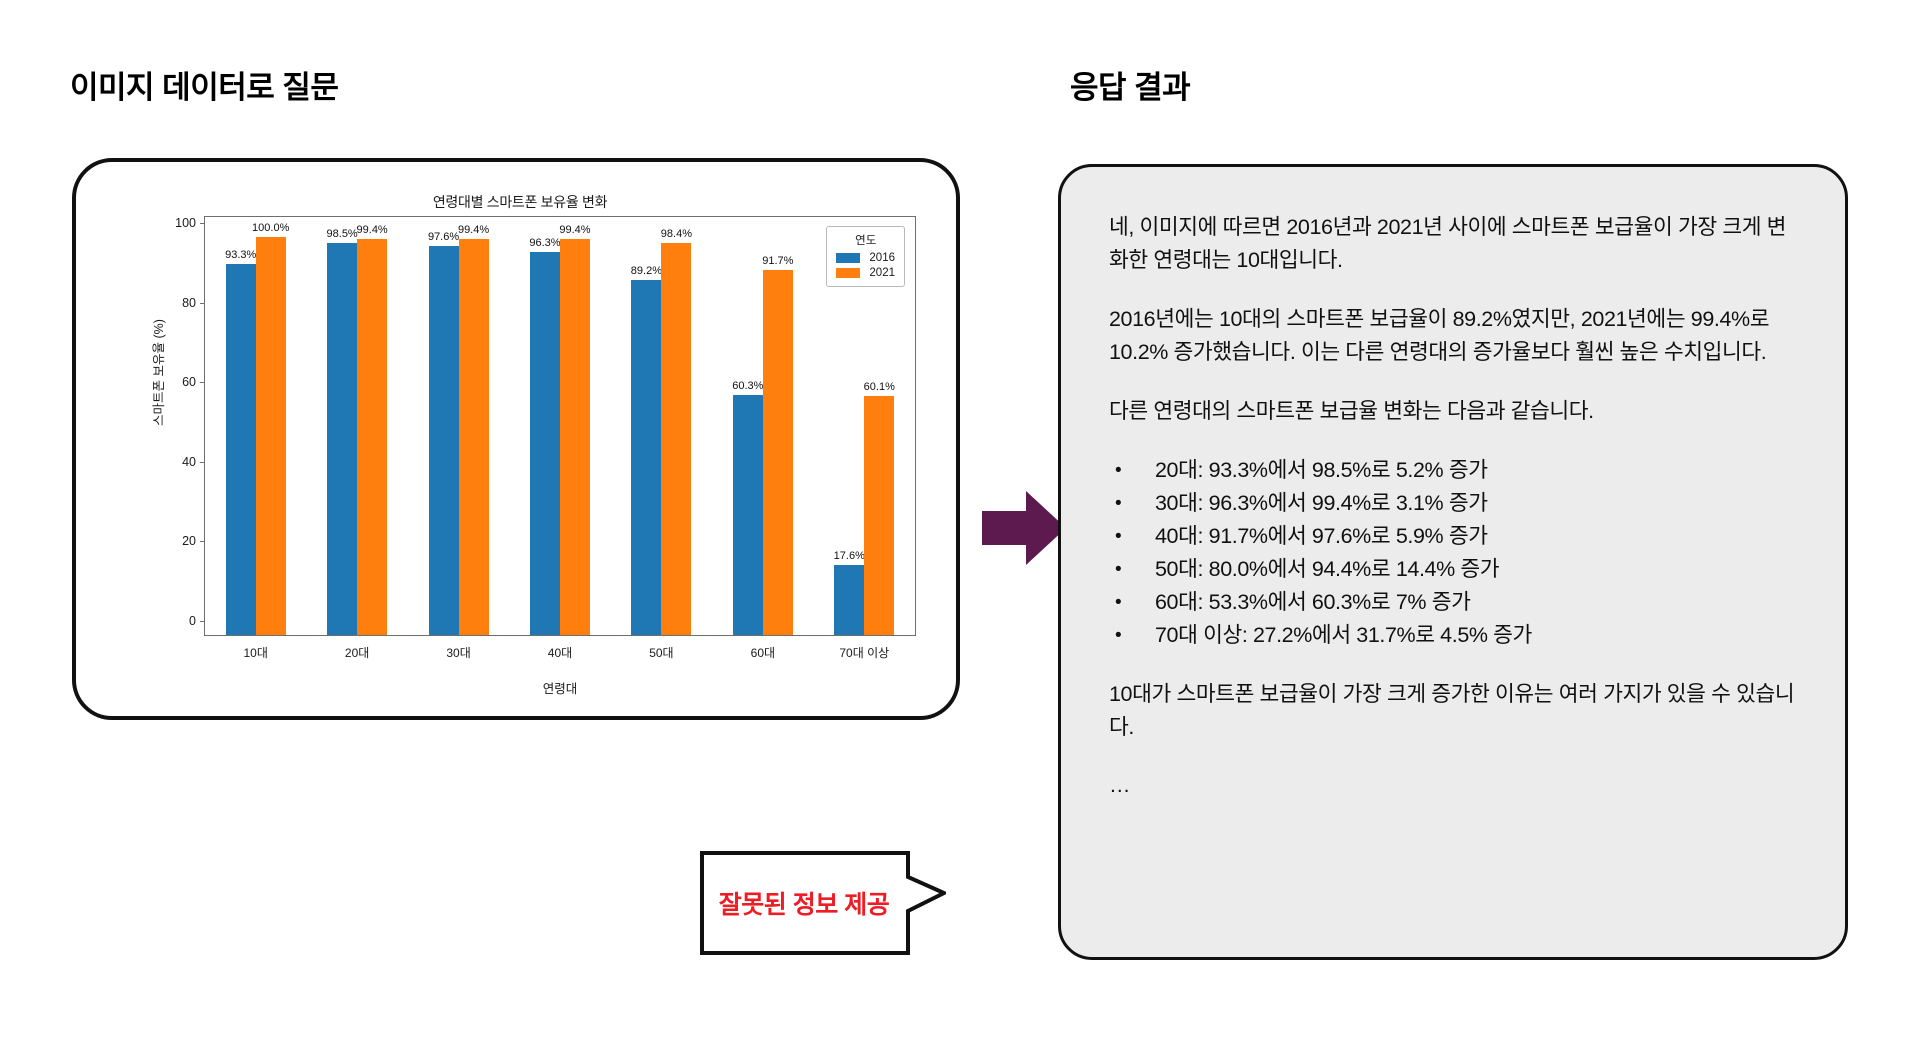 Image resolution: width=1920 pixels, height=1039 pixels. I want to click on y-axis-tick-label: 0, so click(197, 621).